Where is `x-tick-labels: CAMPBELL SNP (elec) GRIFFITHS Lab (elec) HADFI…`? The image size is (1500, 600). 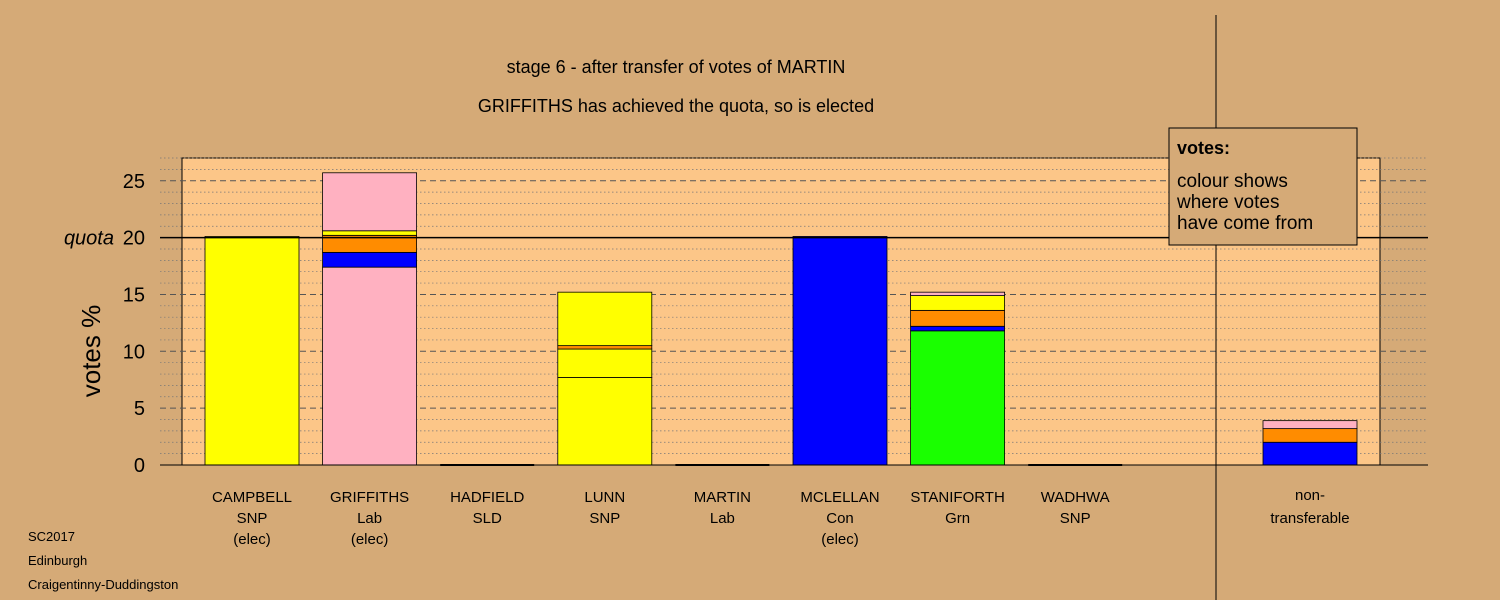
x-tick-labels: CAMPBELL SNP (elec) GRIFFITHS Lab (elec) HADFI… is located at coordinates (781, 517).